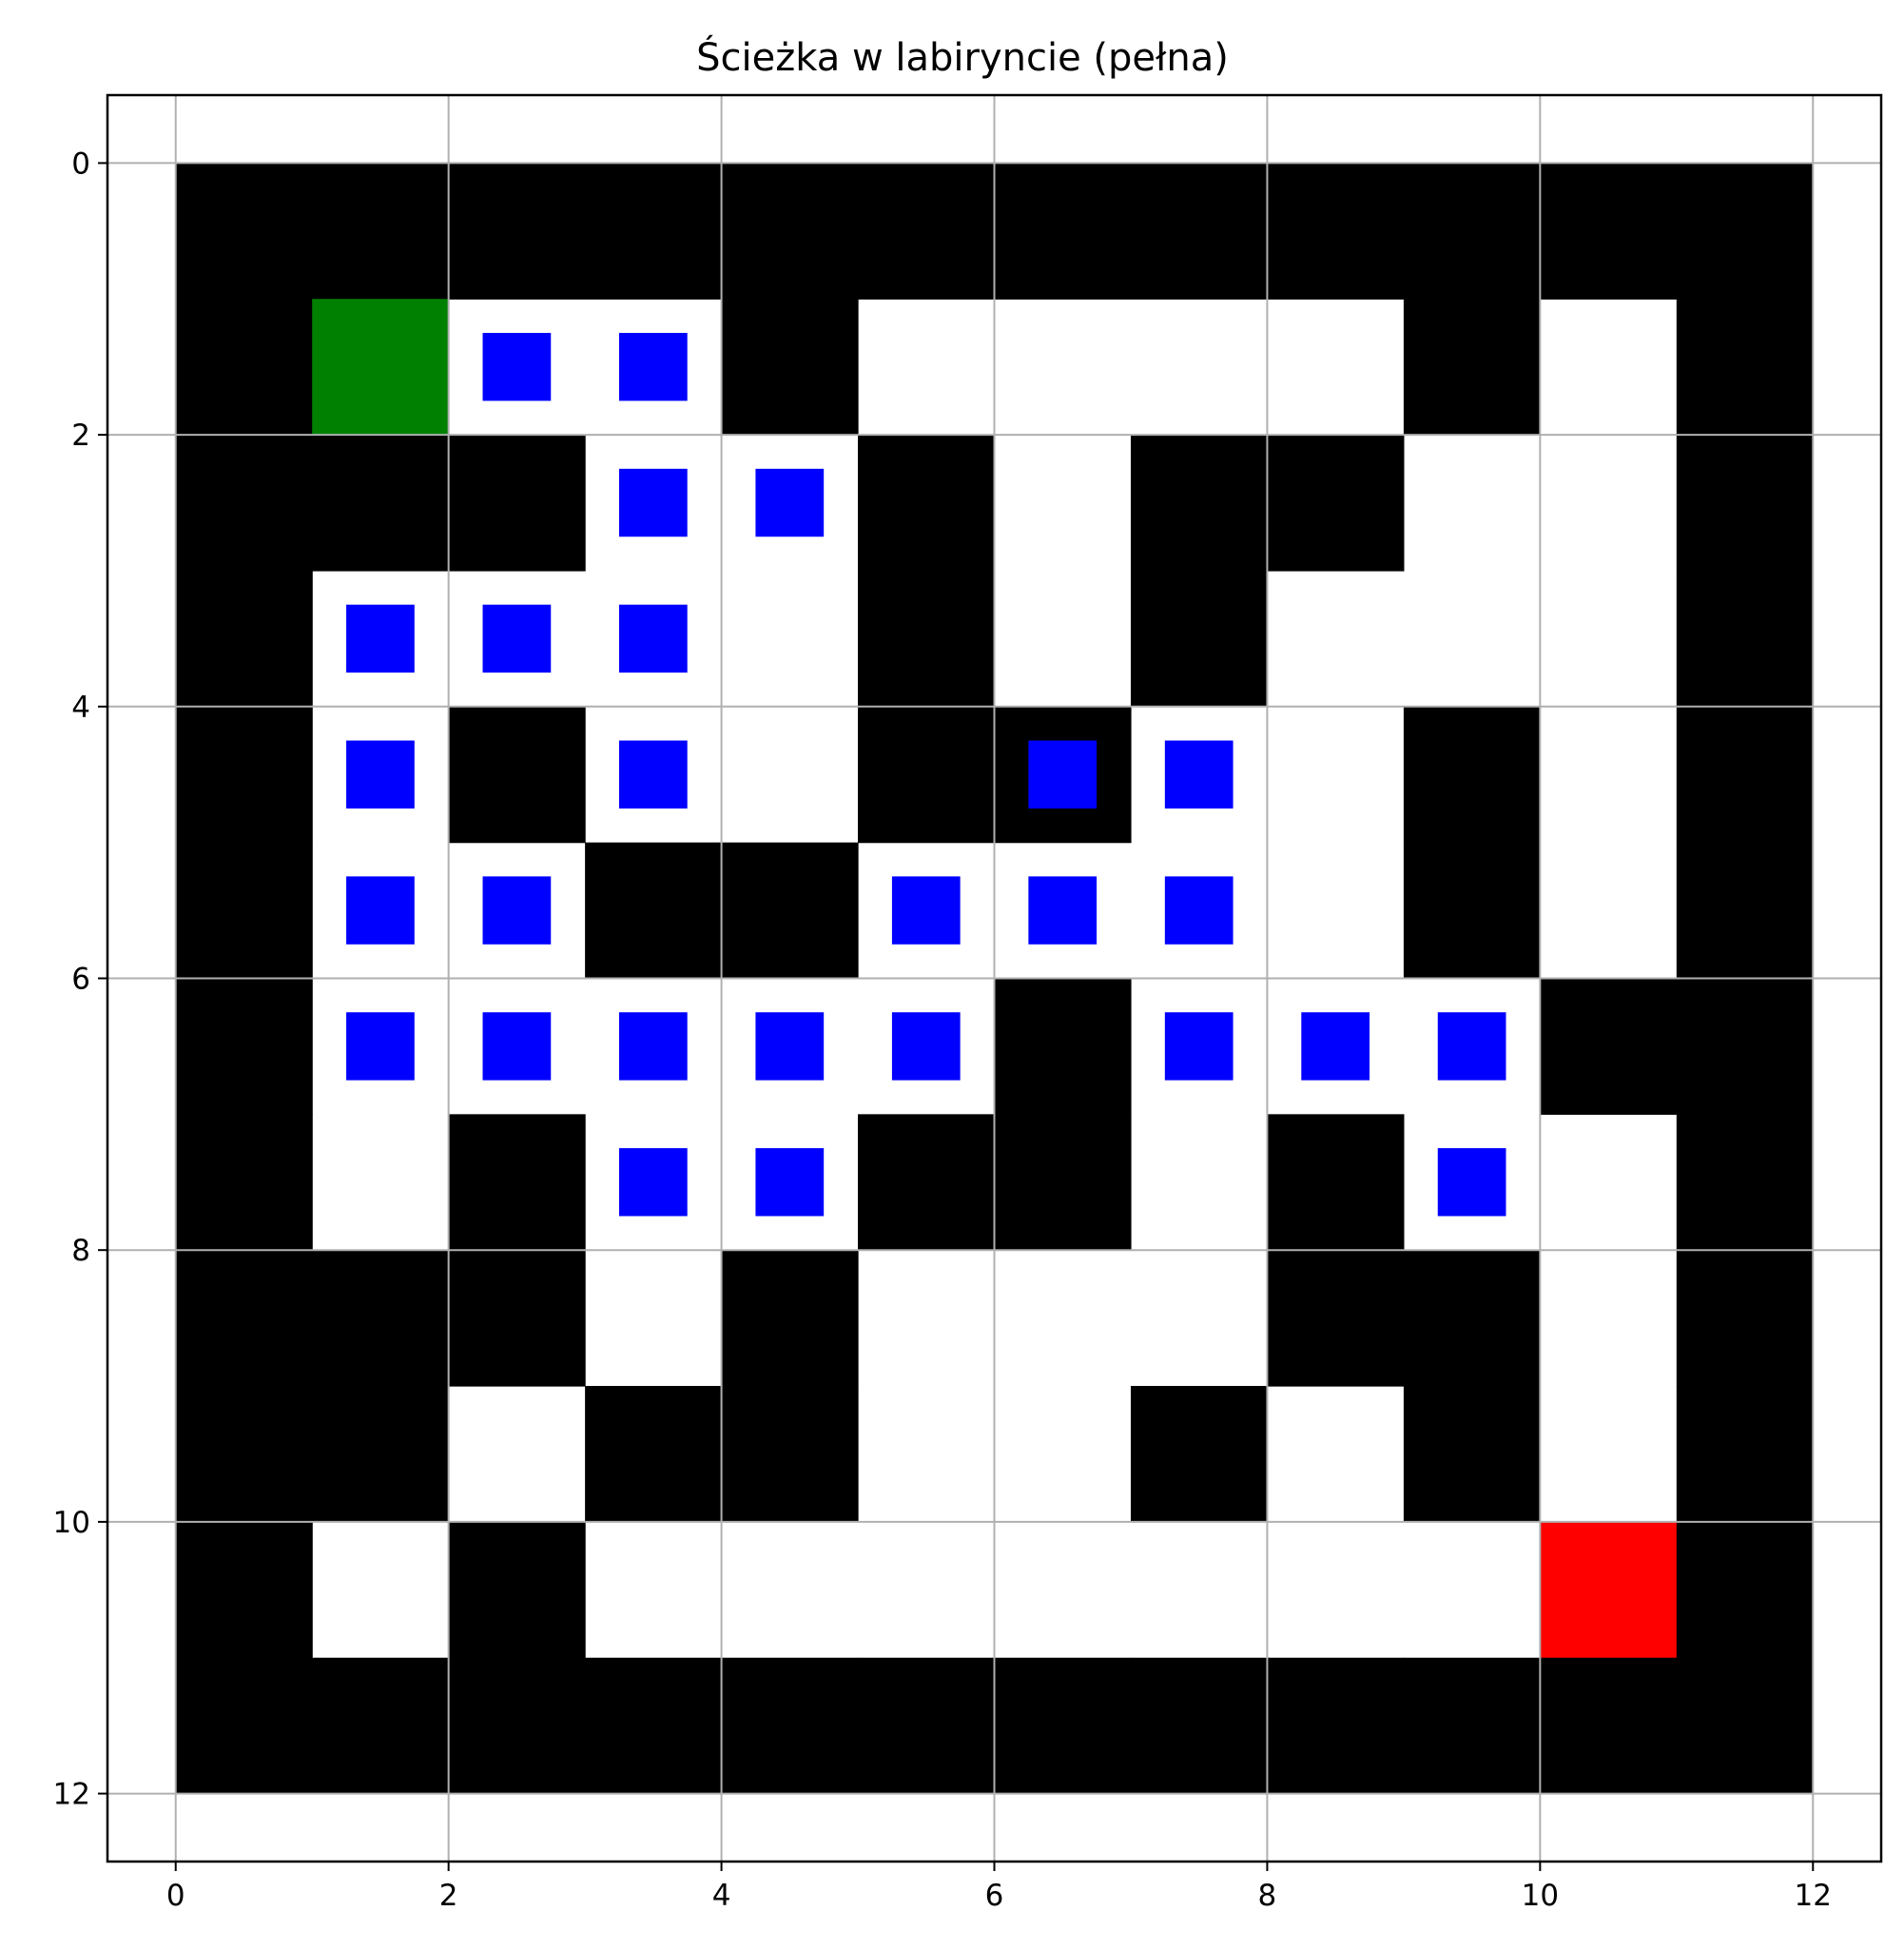 This screenshot has width=1904, height=1950. Describe the element at coordinates (1609, 1590) in the screenshot. I see `end-cell` at that location.